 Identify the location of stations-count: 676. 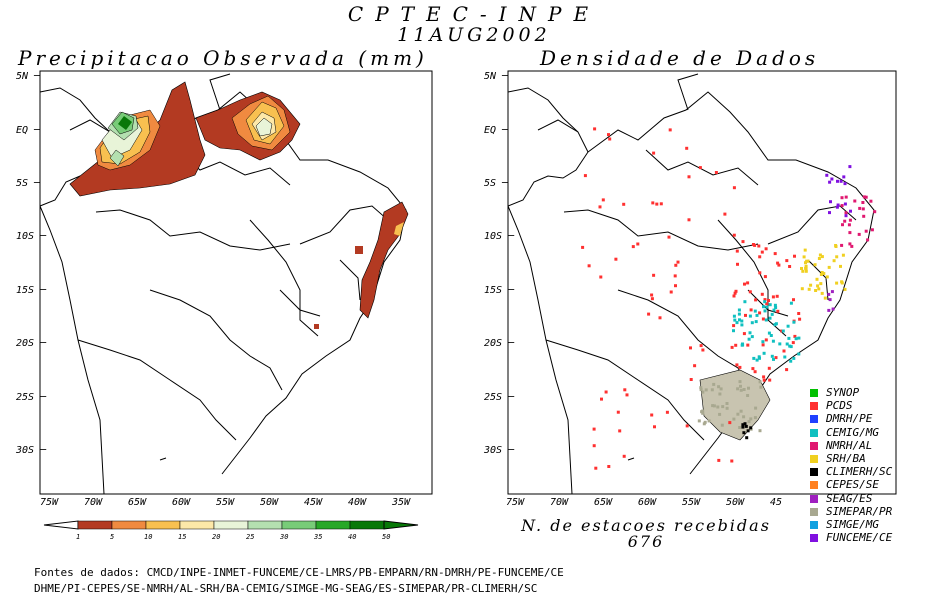
(646, 541).